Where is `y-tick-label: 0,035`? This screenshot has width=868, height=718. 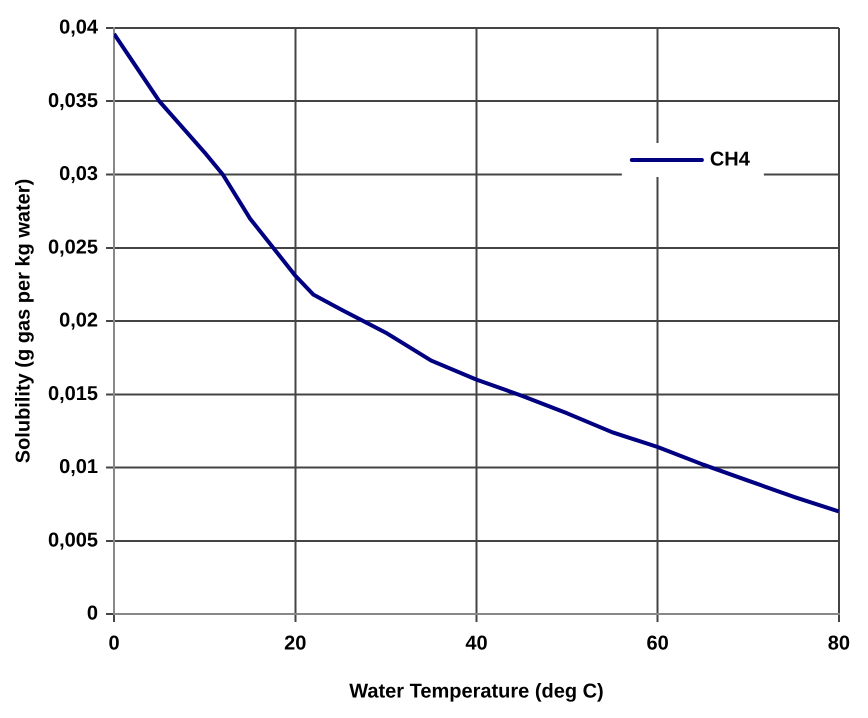
y-tick-label: 0,035 is located at coordinates (73, 101).